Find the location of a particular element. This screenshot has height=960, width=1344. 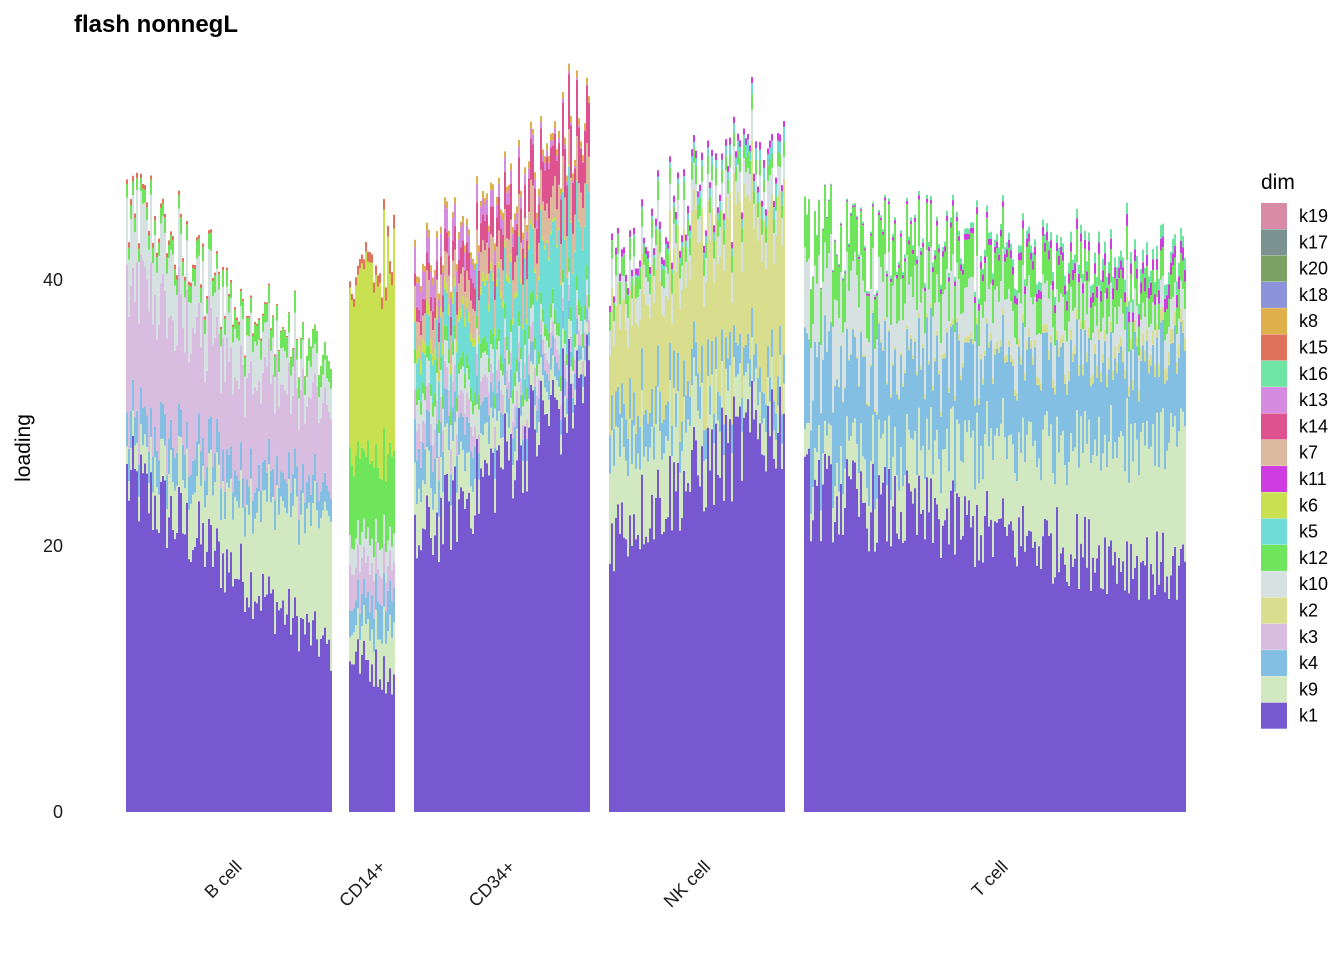

bar-group-cd14- is located at coordinates (372, 505).